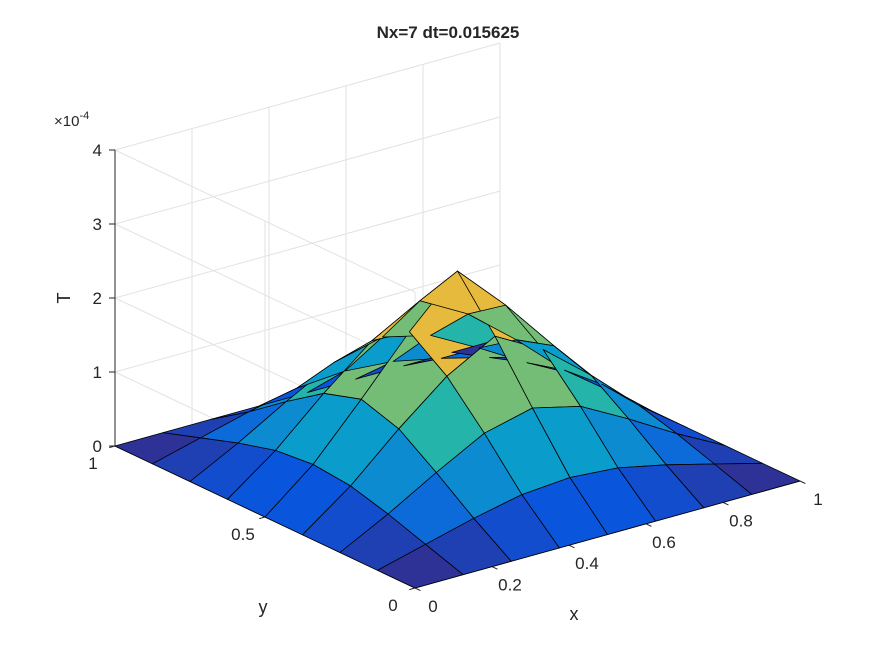 This screenshot has width=875, height=656. What do you see at coordinates (757, 478) in the screenshot?
I see `surface-face` at bounding box center [757, 478].